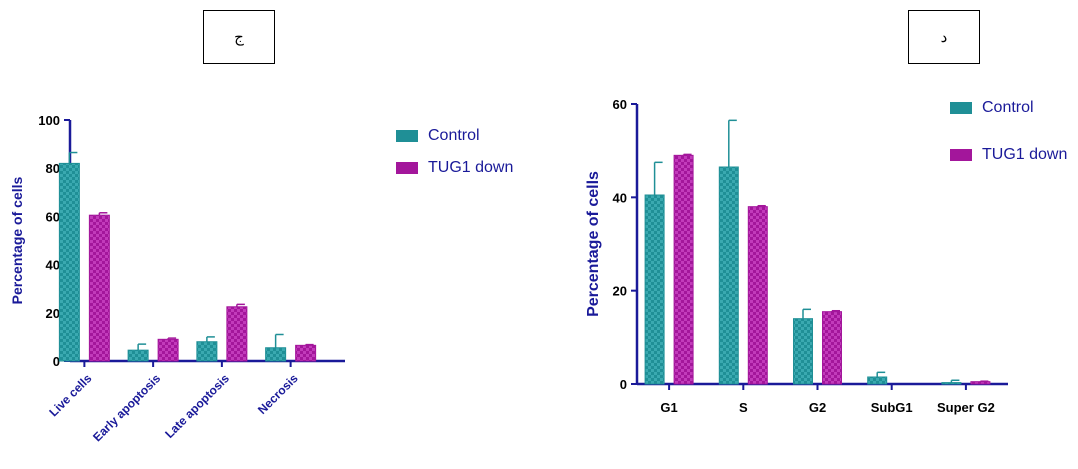 The height and width of the screenshot is (469, 1078). I want to click on panel-tag-left-text: ج, so click(239, 37).